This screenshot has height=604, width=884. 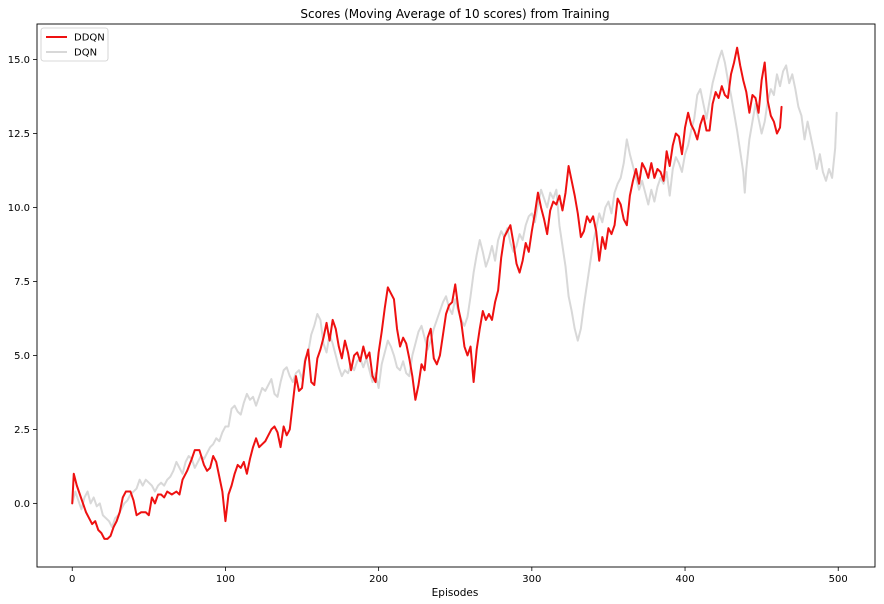 I want to click on x-axis: 0 100 200 300 400 500, so click(x=458, y=576).